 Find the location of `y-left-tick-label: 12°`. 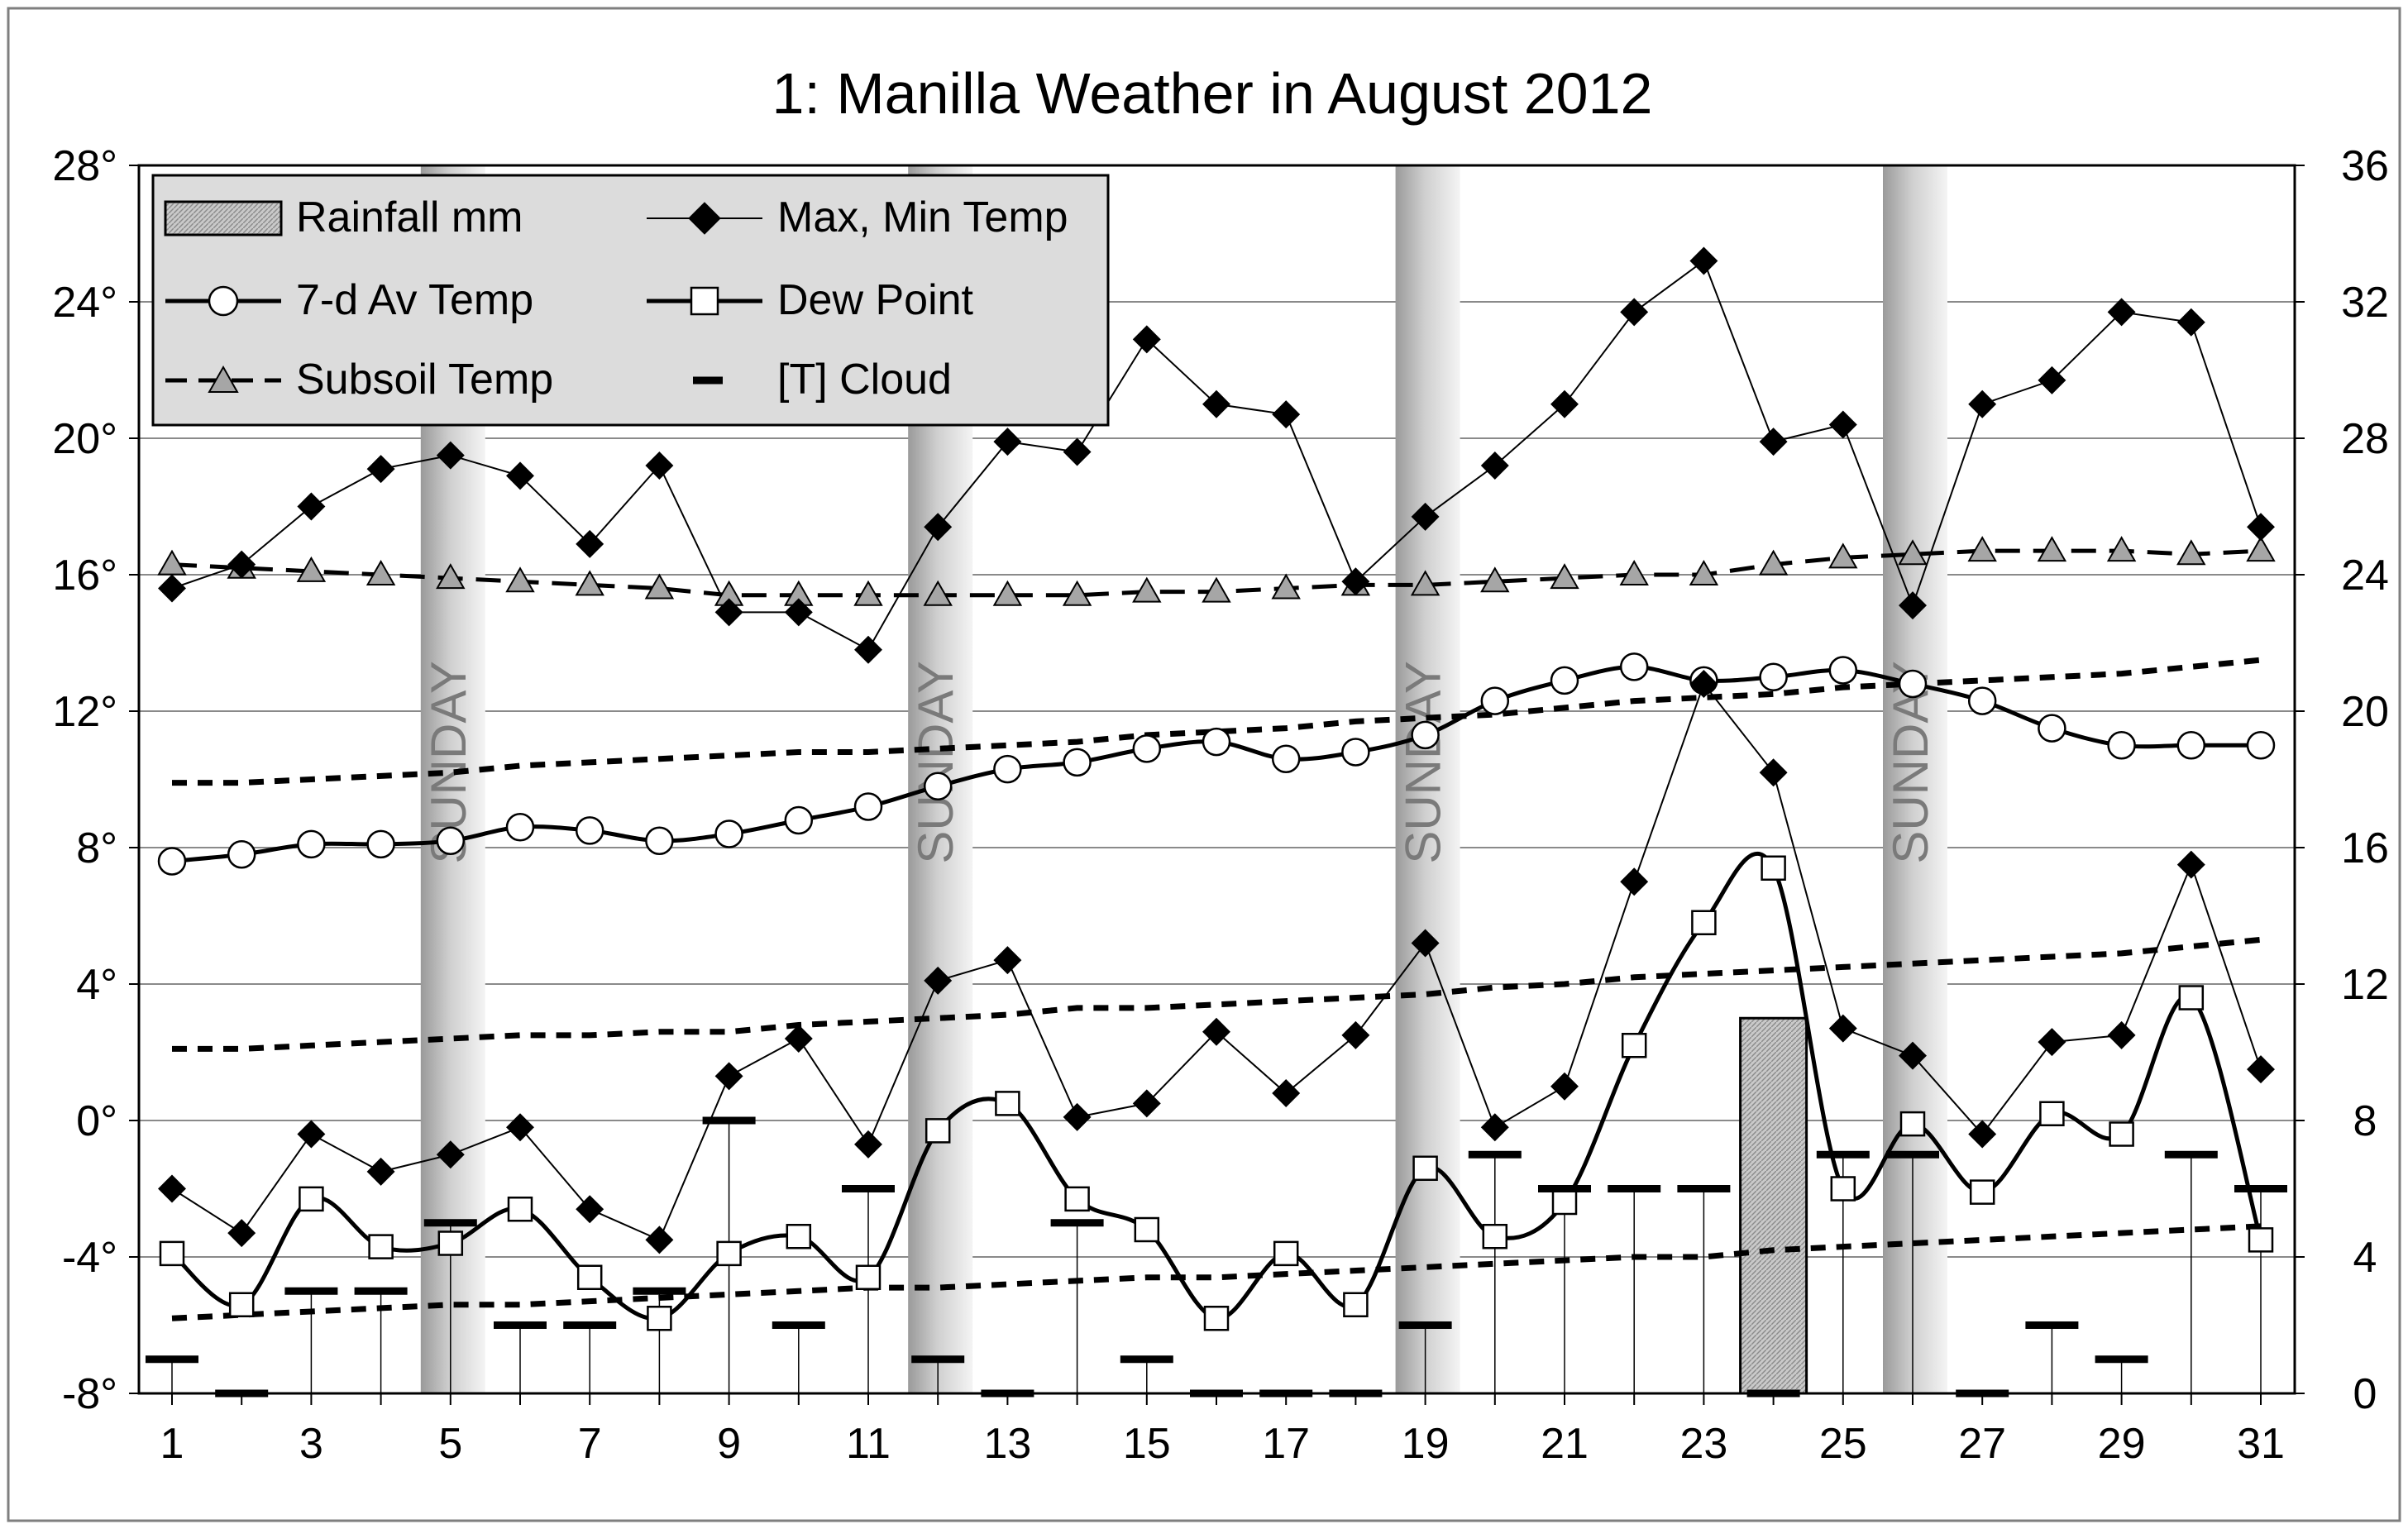

y-left-tick-label: 12° is located at coordinates (84, 712).